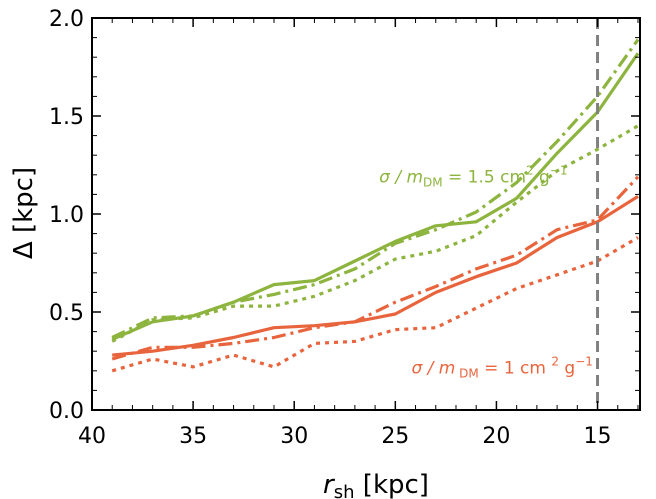 This screenshot has width=656, height=499. Describe the element at coordinates (392, 484) in the screenshot. I see `x-axis-label-unit: [kpc]` at that location.